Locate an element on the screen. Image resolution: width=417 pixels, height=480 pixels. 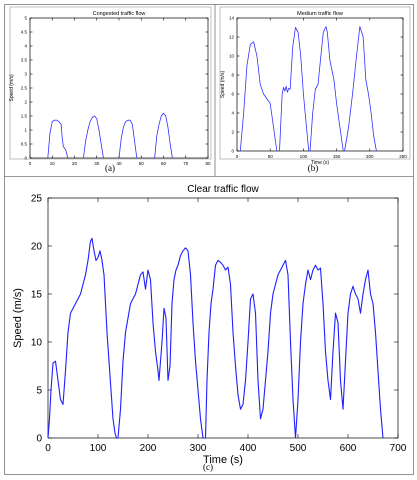
y-tick-label-a: 2.5 is located at coordinates (24, 88).